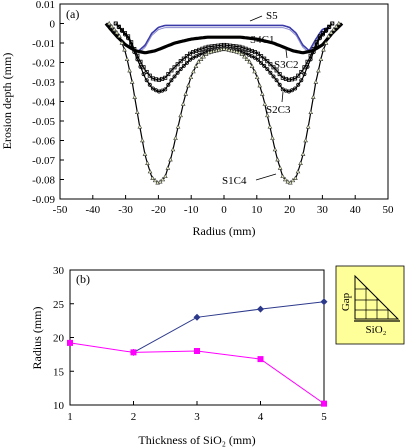 The height and width of the screenshot is (448, 407). I want to click on y-tick-label-a: -0.07, so click(43, 161).